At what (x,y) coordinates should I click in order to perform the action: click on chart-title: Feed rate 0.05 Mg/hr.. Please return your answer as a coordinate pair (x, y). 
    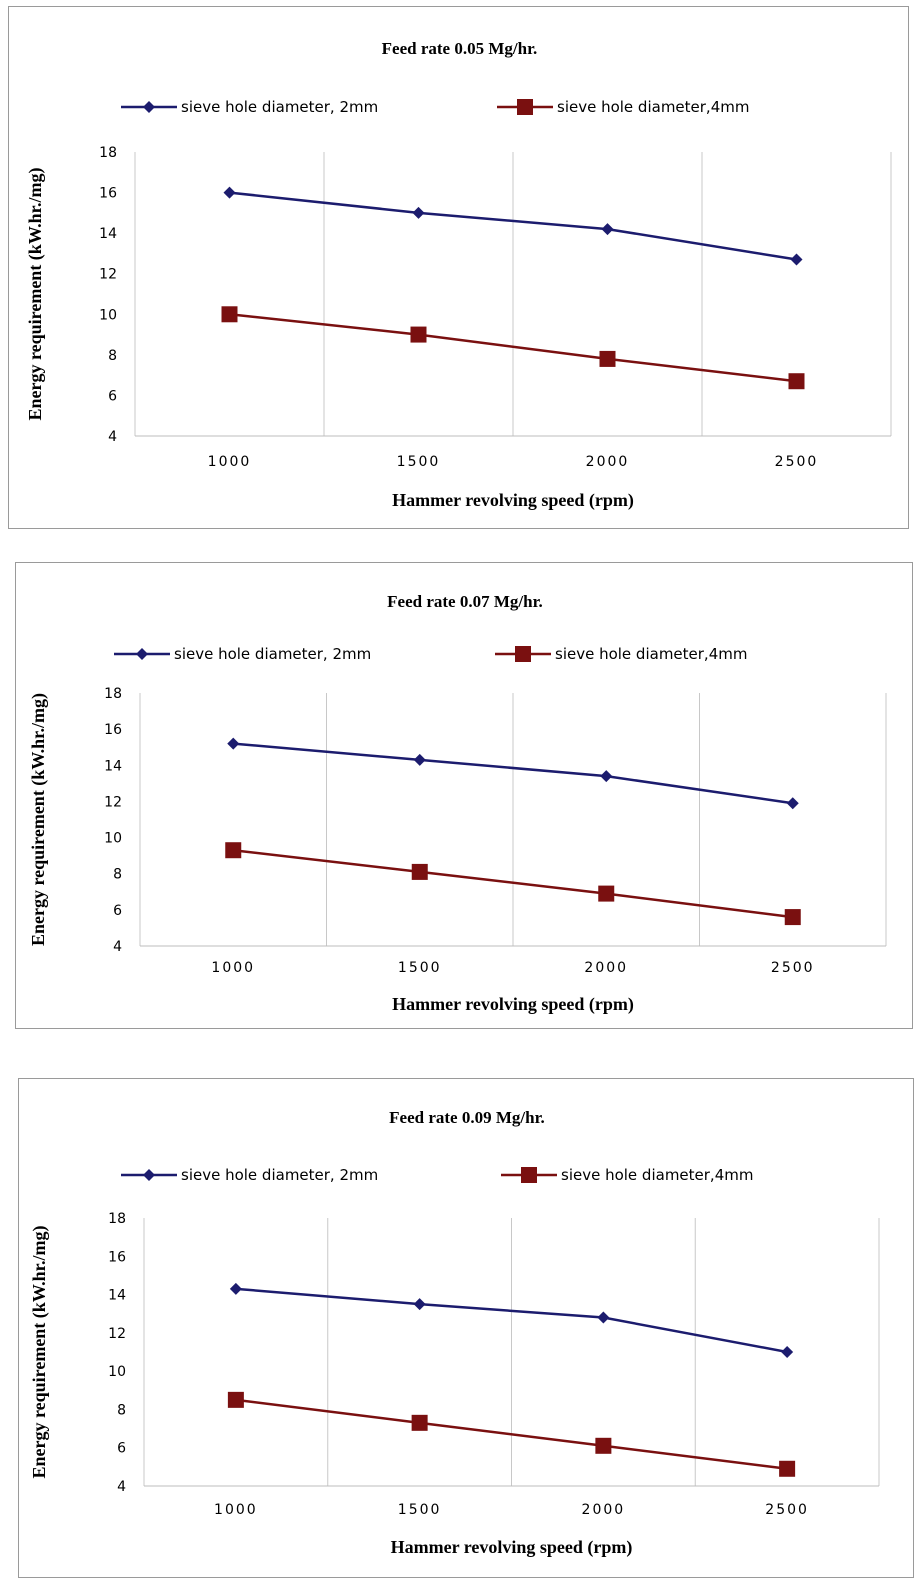
    Looking at the image, I should click on (460, 48).